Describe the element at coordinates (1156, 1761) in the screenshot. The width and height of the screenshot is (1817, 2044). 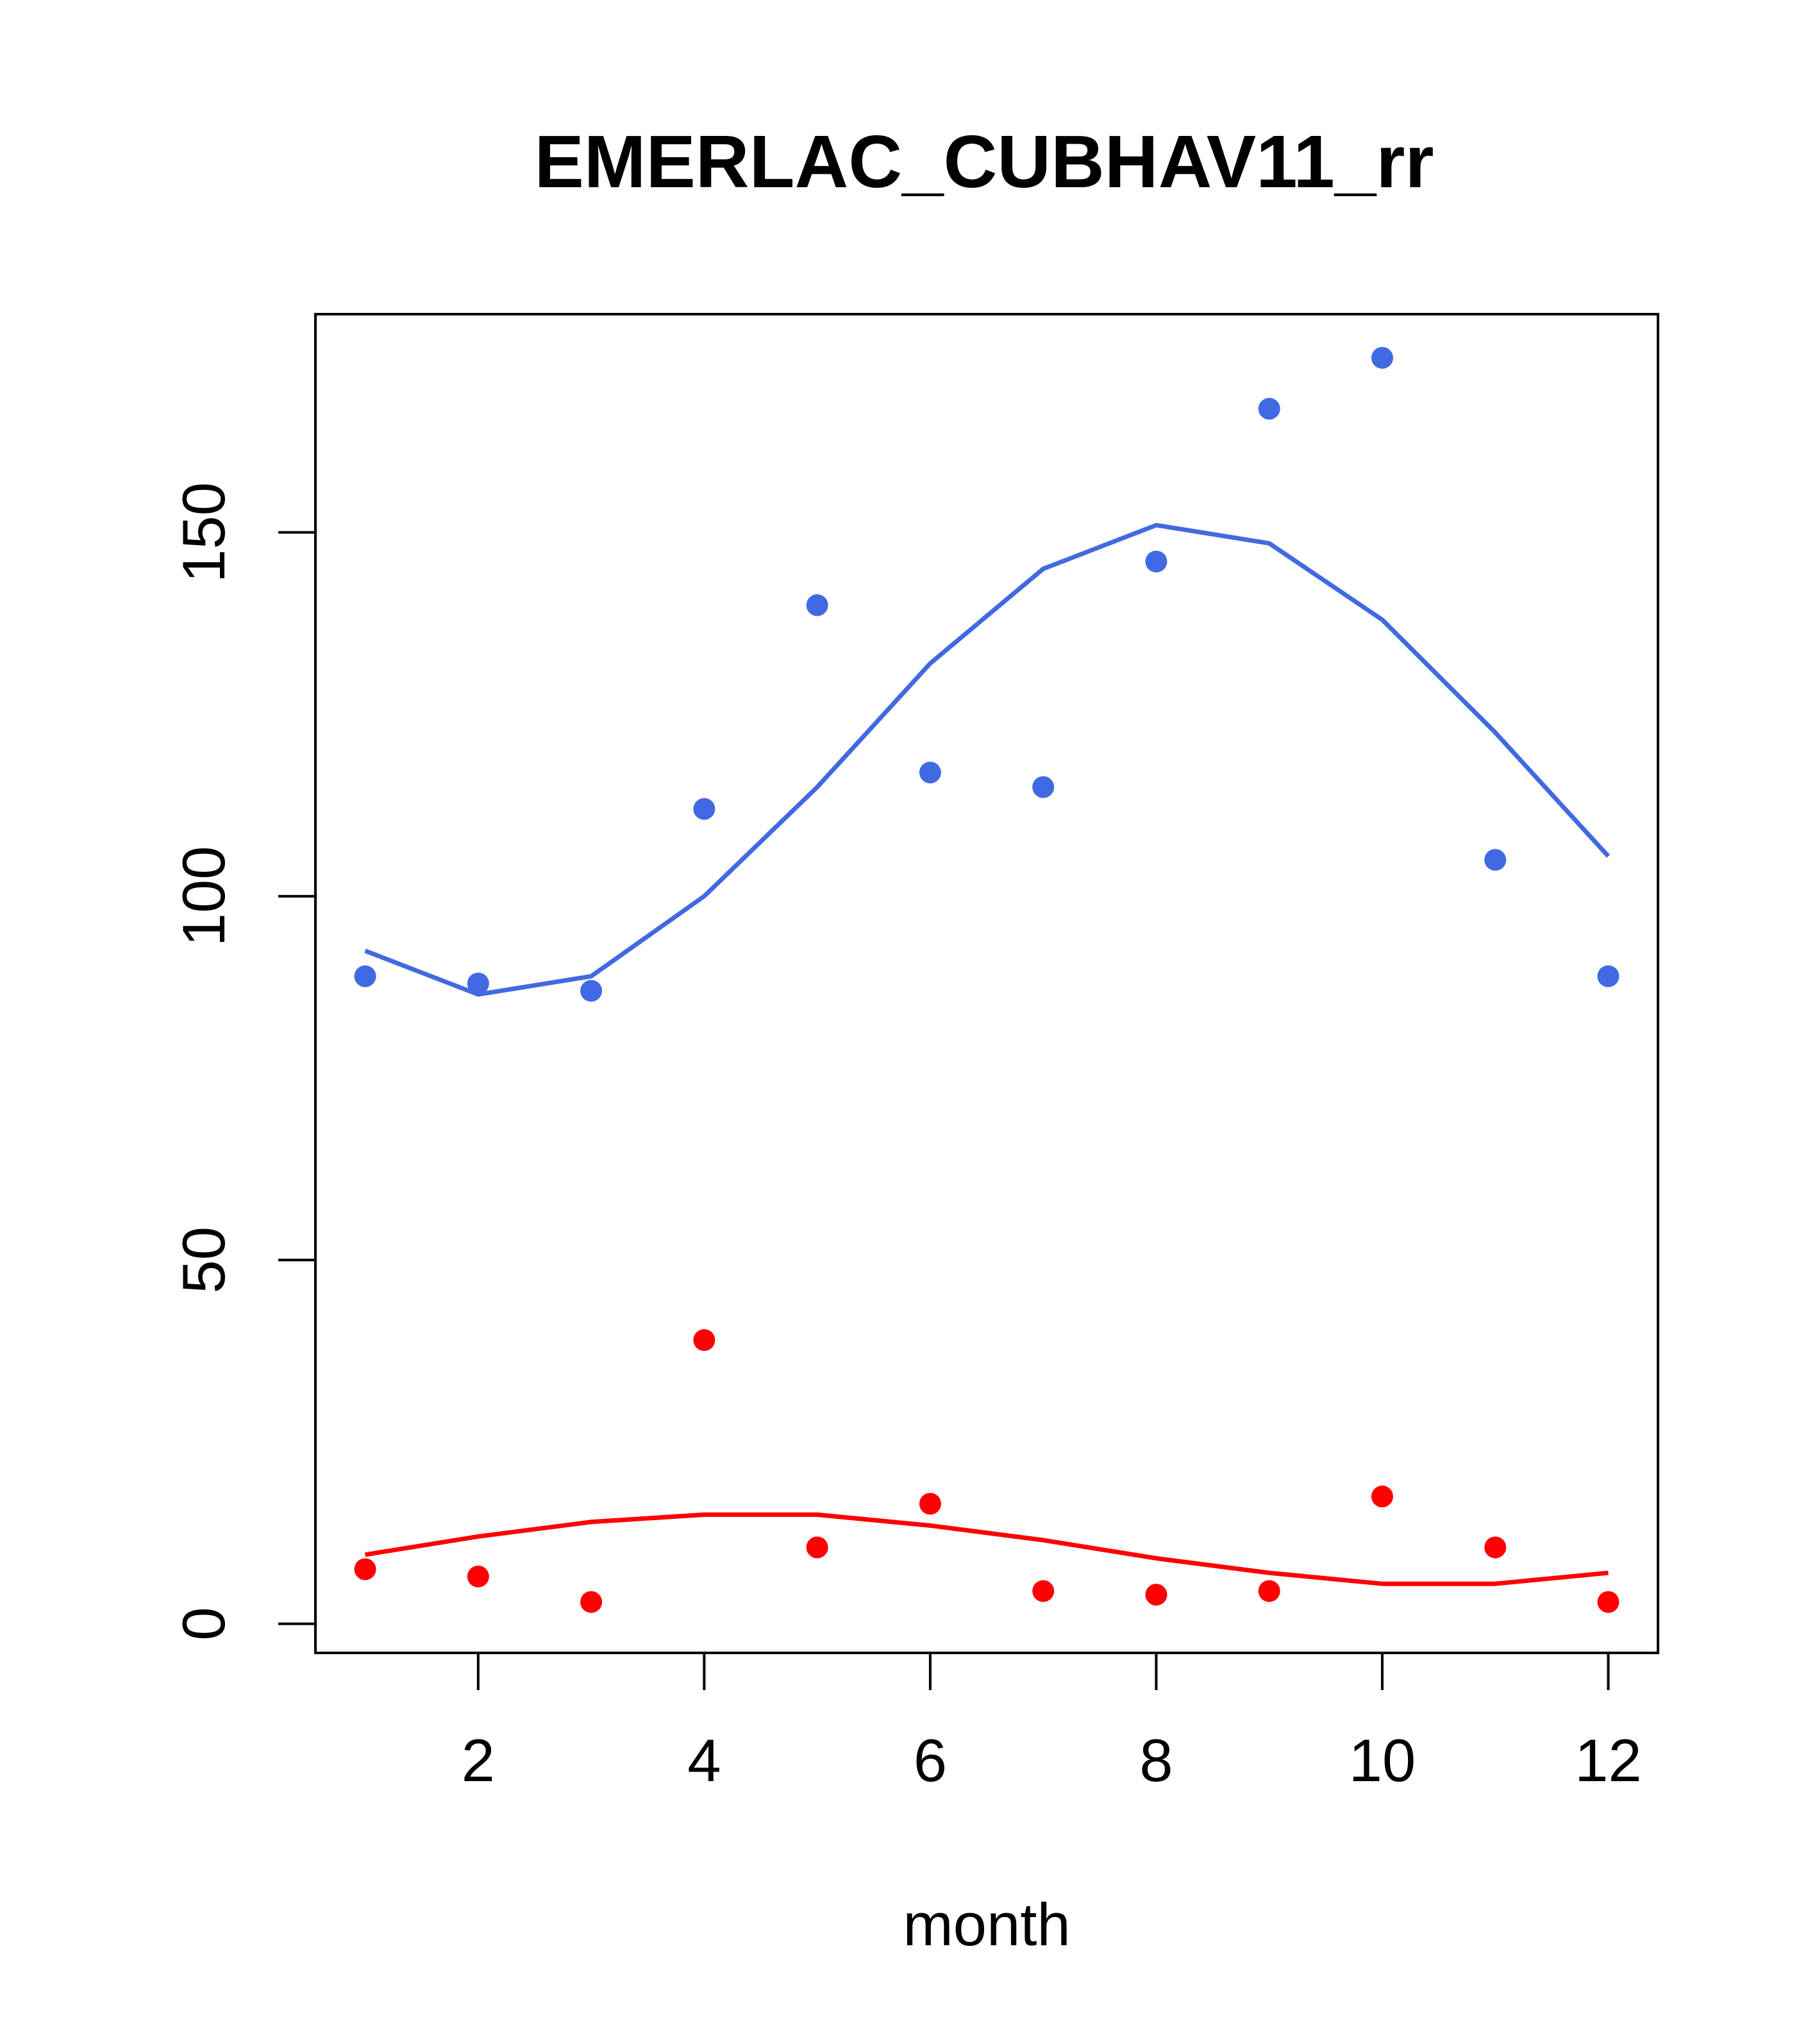
I see `x-tick-label: 8` at that location.